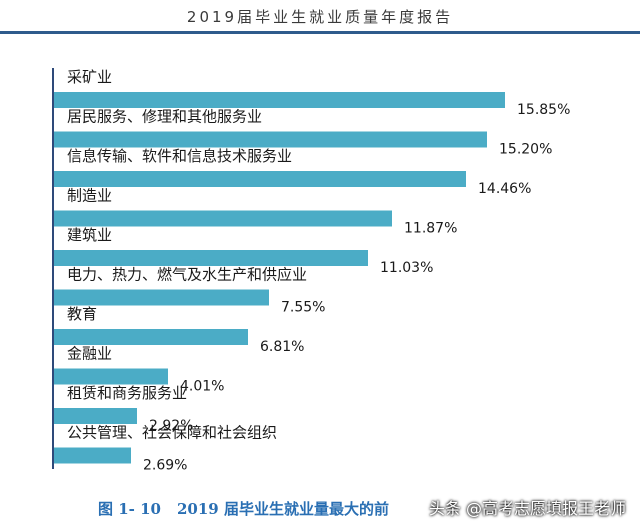  I want to click on value-label: 15.20%, so click(525, 150).